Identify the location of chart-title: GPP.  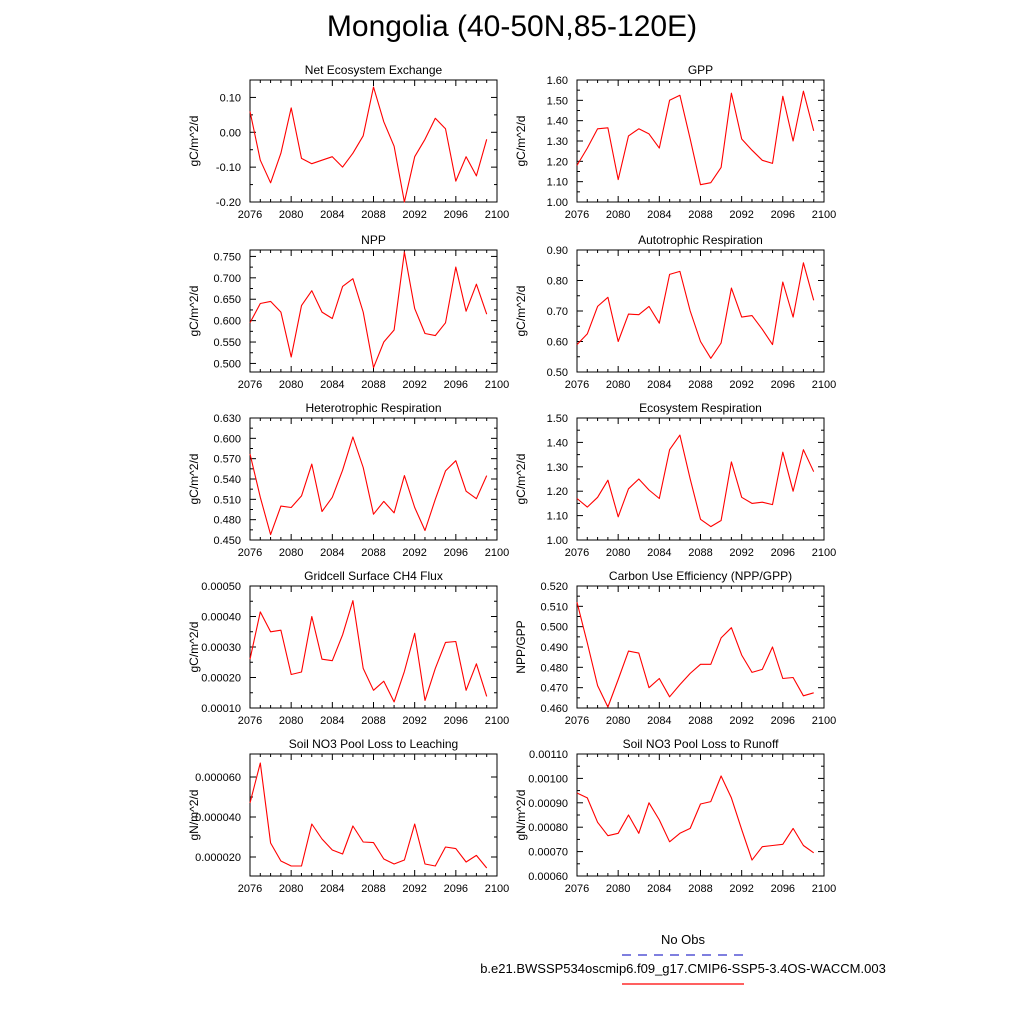
(700, 70).